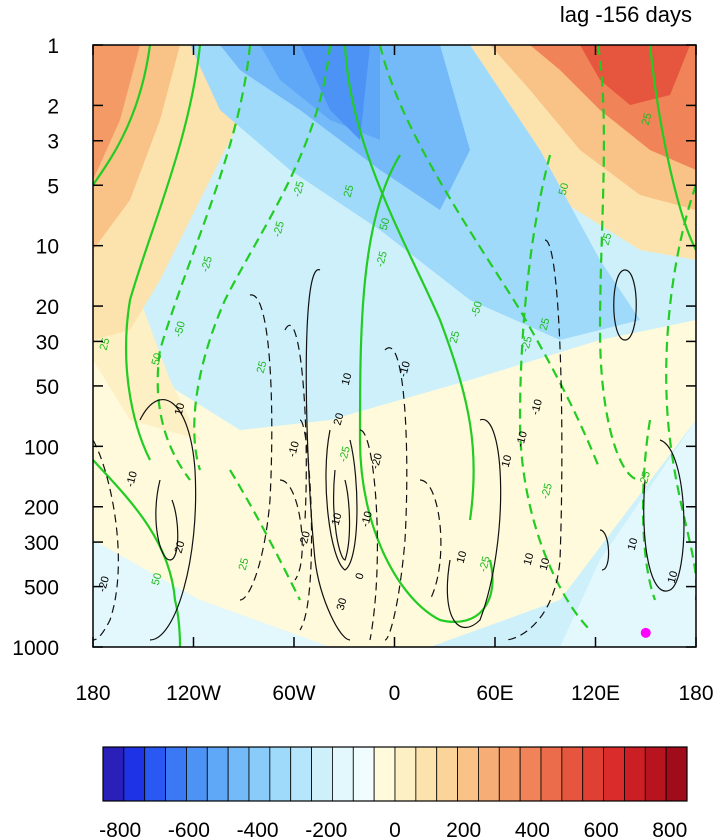 This screenshot has width=714, height=838. I want to click on colorbar-border, so click(395, 774).